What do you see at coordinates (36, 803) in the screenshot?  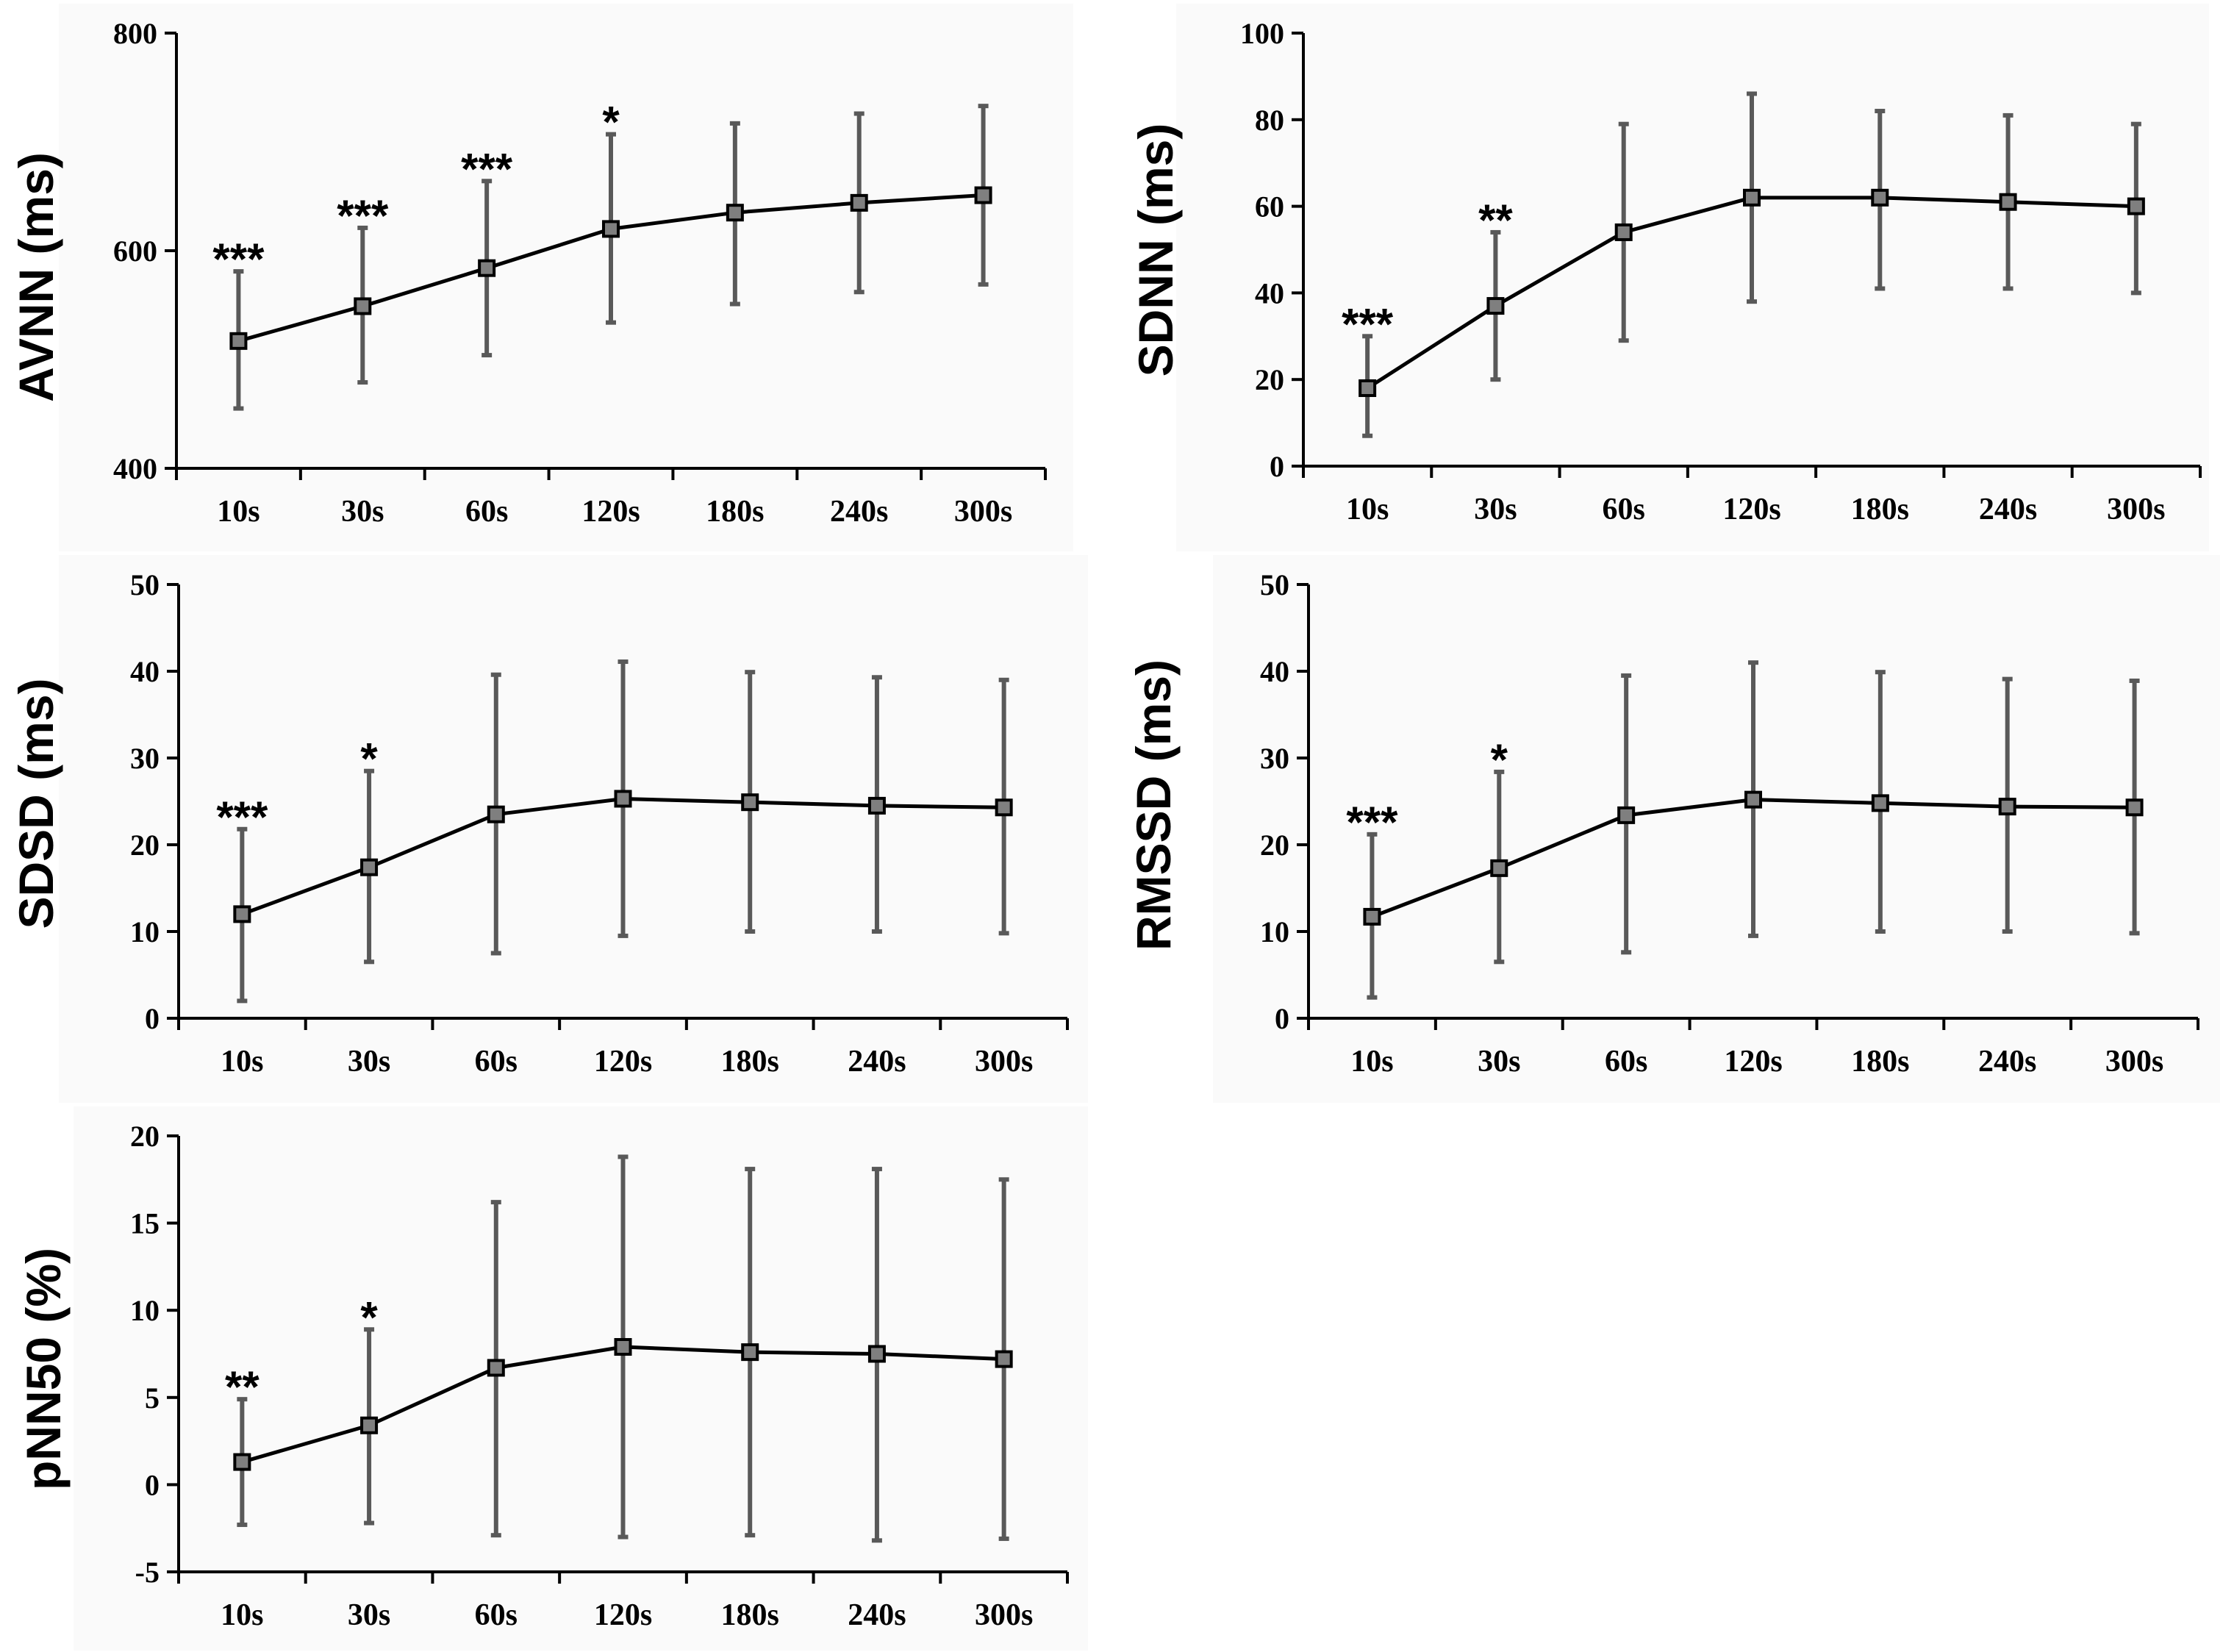 I see `y-axis-label: SDSD (ms)` at bounding box center [36, 803].